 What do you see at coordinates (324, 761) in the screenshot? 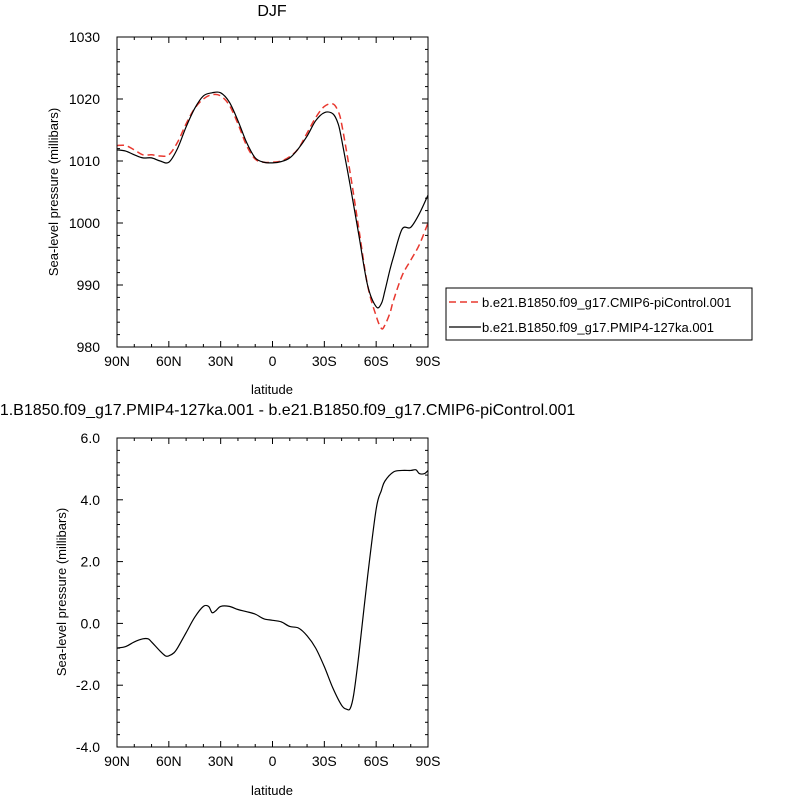
I see `chart-2-x-tick-label: 30S` at bounding box center [324, 761].